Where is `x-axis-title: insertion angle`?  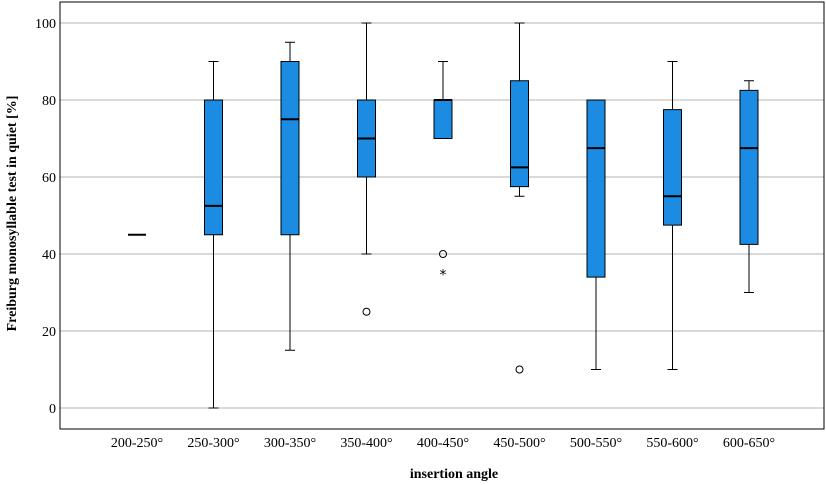 x-axis-title: insertion angle is located at coordinates (454, 474).